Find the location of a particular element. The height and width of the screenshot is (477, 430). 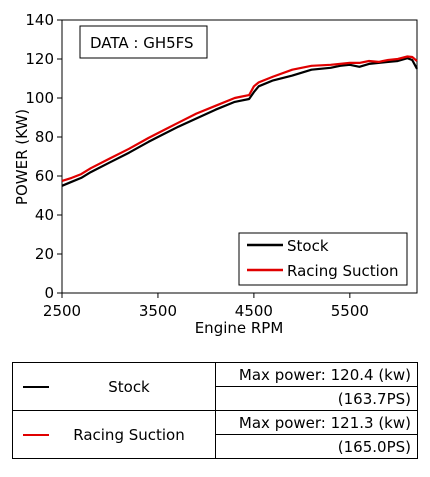

y-axis: 0 20 40 60 80 100 120 140 is located at coordinates (43, 156).